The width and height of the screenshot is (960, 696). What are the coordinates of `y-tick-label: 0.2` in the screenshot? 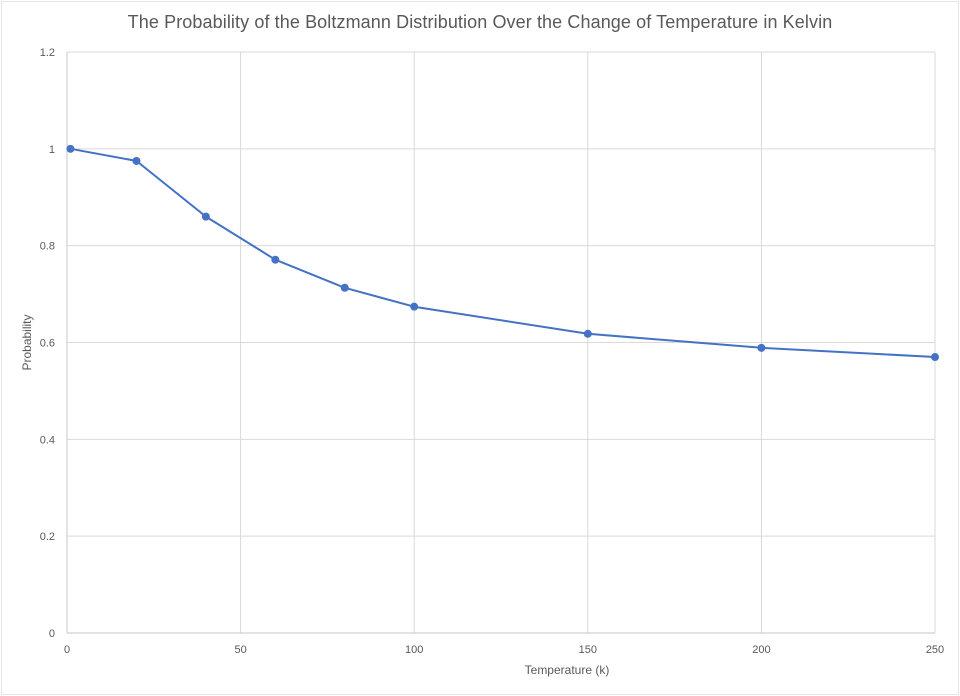 It's located at (47, 537).